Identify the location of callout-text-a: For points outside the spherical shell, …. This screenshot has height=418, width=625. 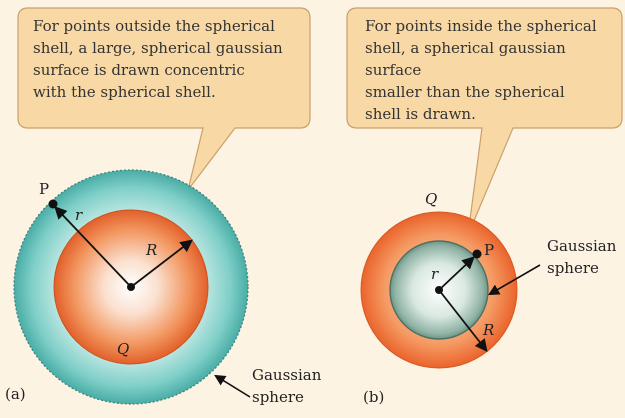
(165, 59).